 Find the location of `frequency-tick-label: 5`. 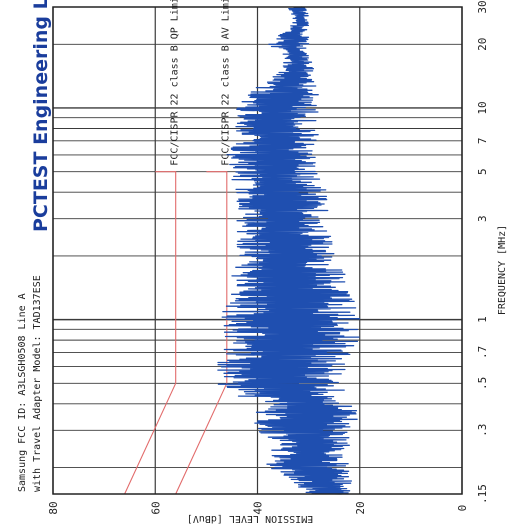

frequency-tick-label: 5 is located at coordinates (482, 171).